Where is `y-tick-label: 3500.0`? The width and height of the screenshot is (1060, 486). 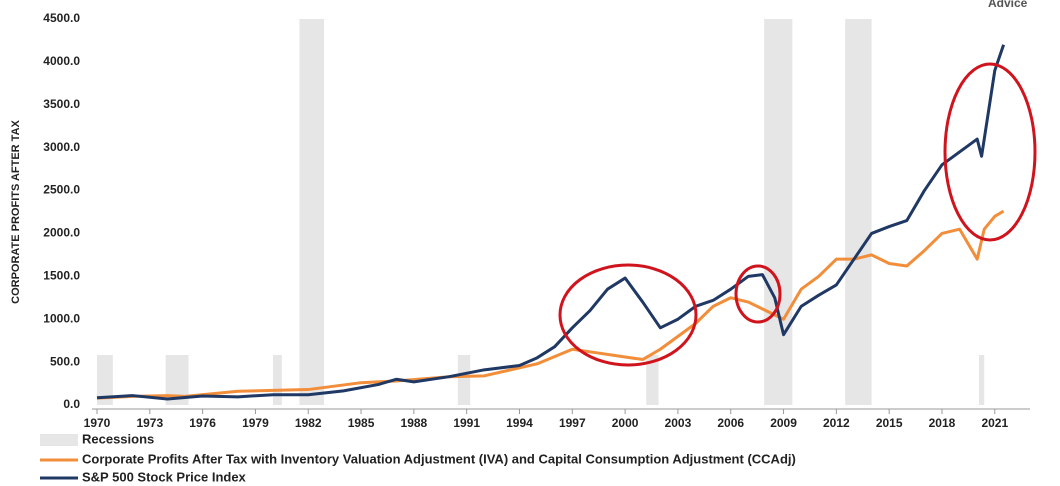 y-tick-label: 3500.0 is located at coordinates (61, 104).